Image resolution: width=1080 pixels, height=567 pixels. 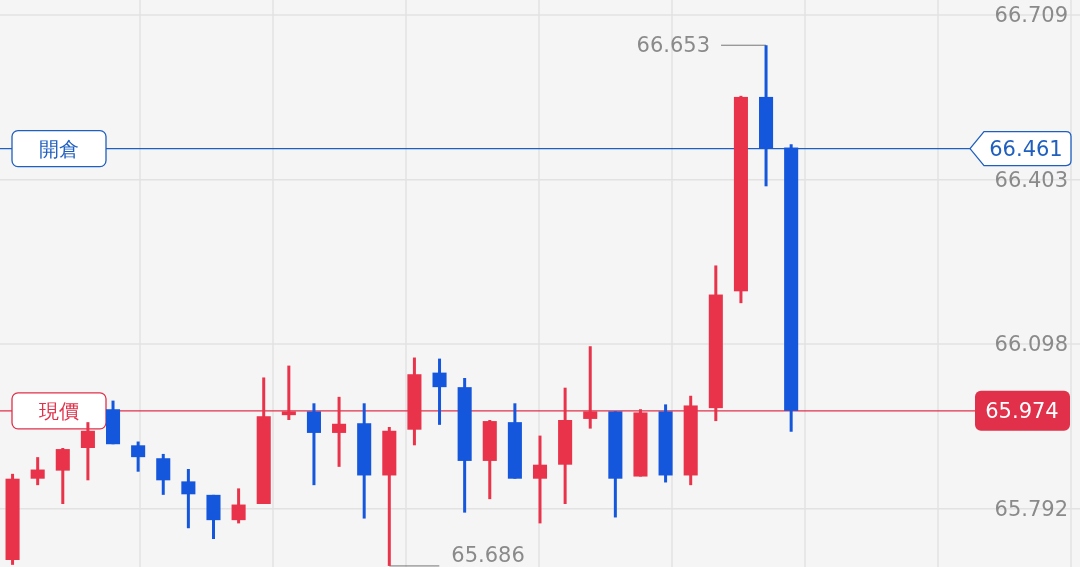 I want to click on ref-line-label: 開倉, so click(x=59, y=148).